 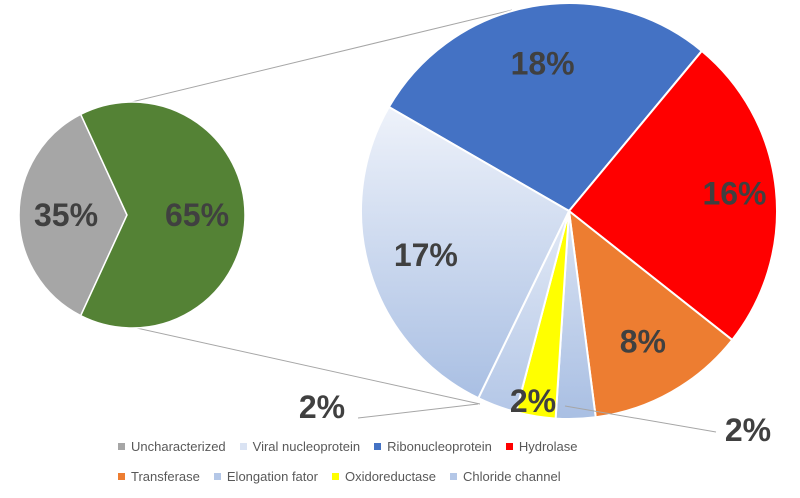 I want to click on primary-pie, so click(x=132, y=215).